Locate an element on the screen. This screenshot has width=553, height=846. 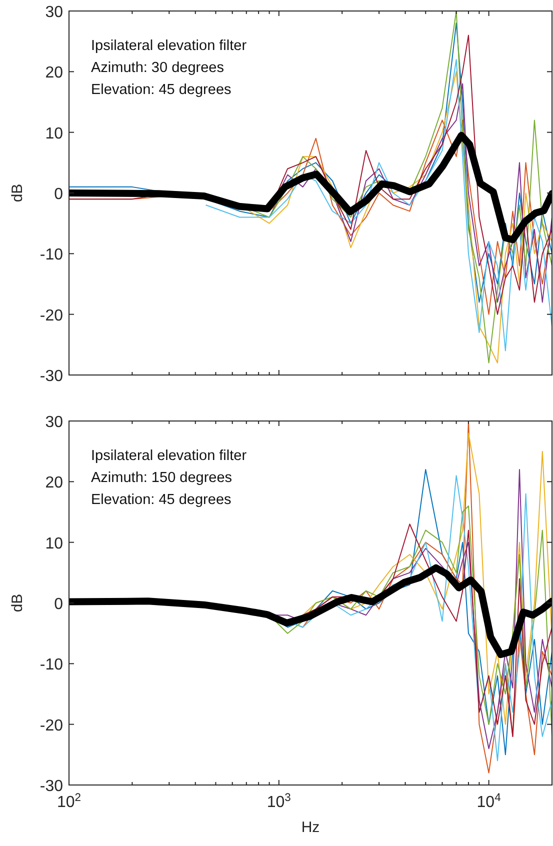
x-tick-label: 10$^{4}$ is located at coordinates (488, 801).